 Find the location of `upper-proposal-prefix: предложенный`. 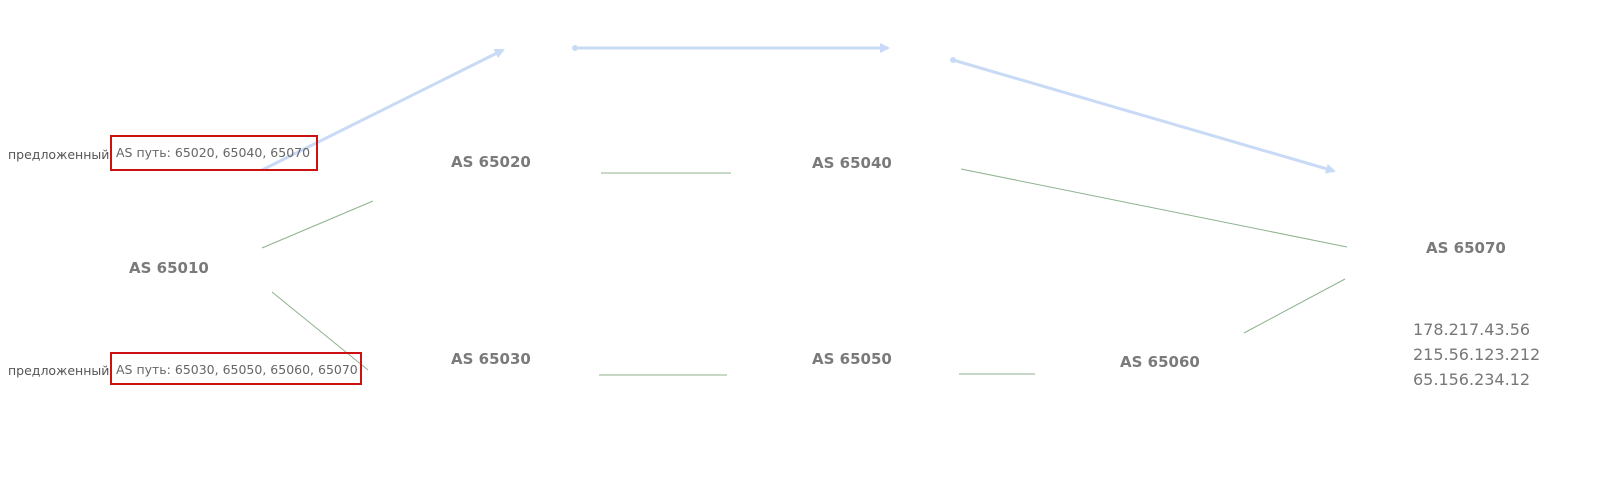

upper-proposal-prefix: предложенный is located at coordinates (59, 154).